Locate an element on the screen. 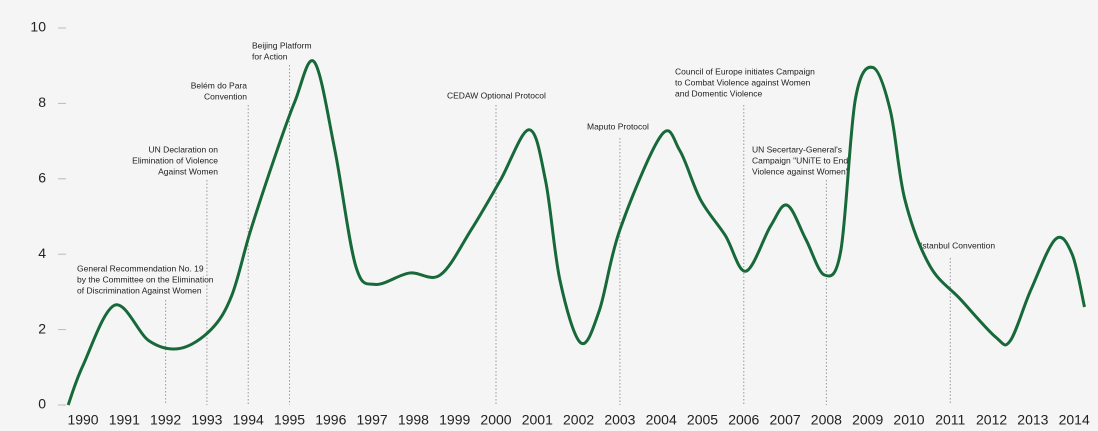 The image size is (1098, 431). x-tick-label: 2005 is located at coordinates (702, 420).